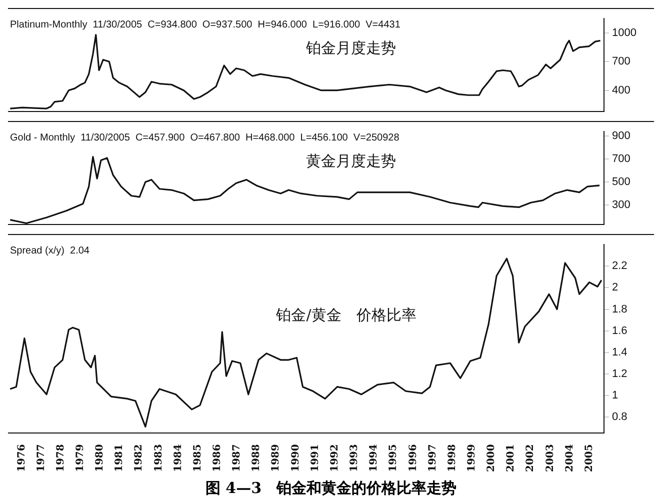 Image resolution: width=662 pixels, height=500 pixels. What do you see at coordinates (60, 458) in the screenshot?
I see `x-tick-label: 1978` at bounding box center [60, 458].